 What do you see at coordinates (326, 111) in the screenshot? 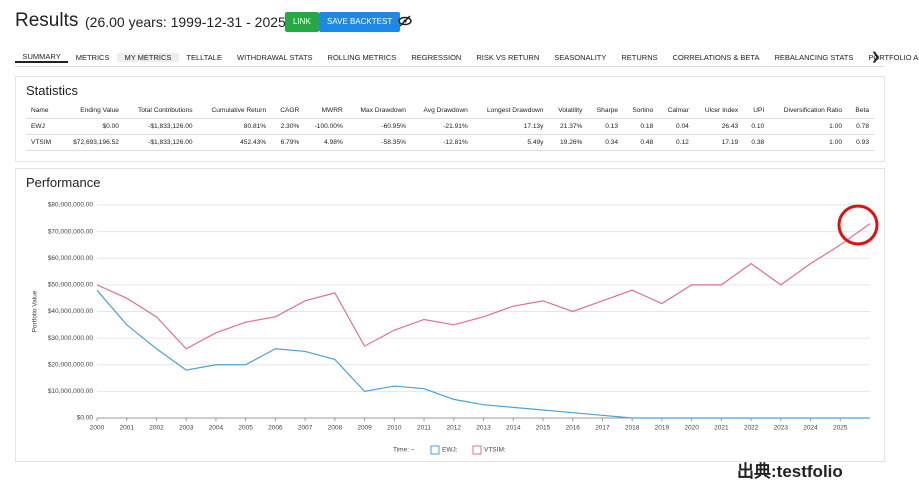
I see `column-header: MWRR` at bounding box center [326, 111].